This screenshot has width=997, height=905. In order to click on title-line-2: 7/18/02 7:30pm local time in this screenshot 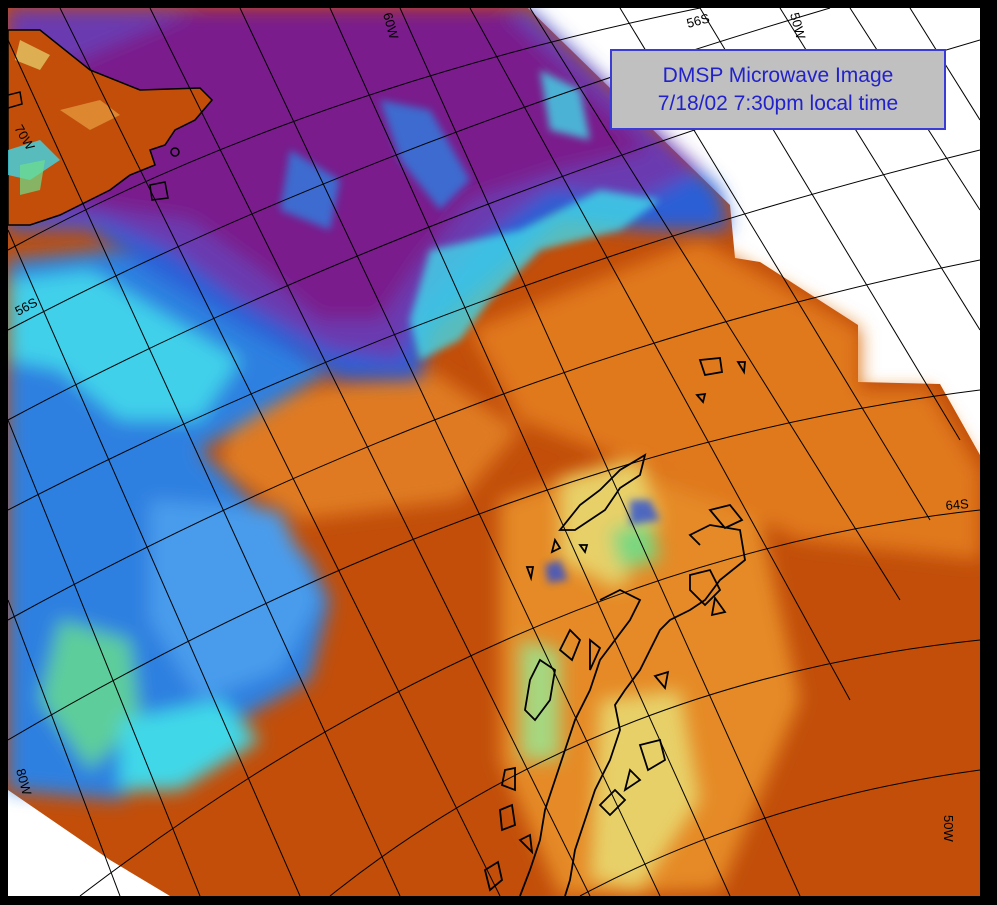, I will do `click(778, 103)`.